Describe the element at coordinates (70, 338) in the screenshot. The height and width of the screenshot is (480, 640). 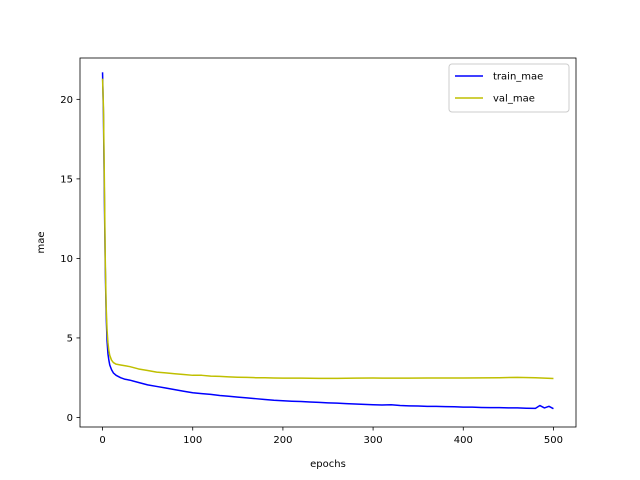
I see `y-tick-label: 5` at that location.